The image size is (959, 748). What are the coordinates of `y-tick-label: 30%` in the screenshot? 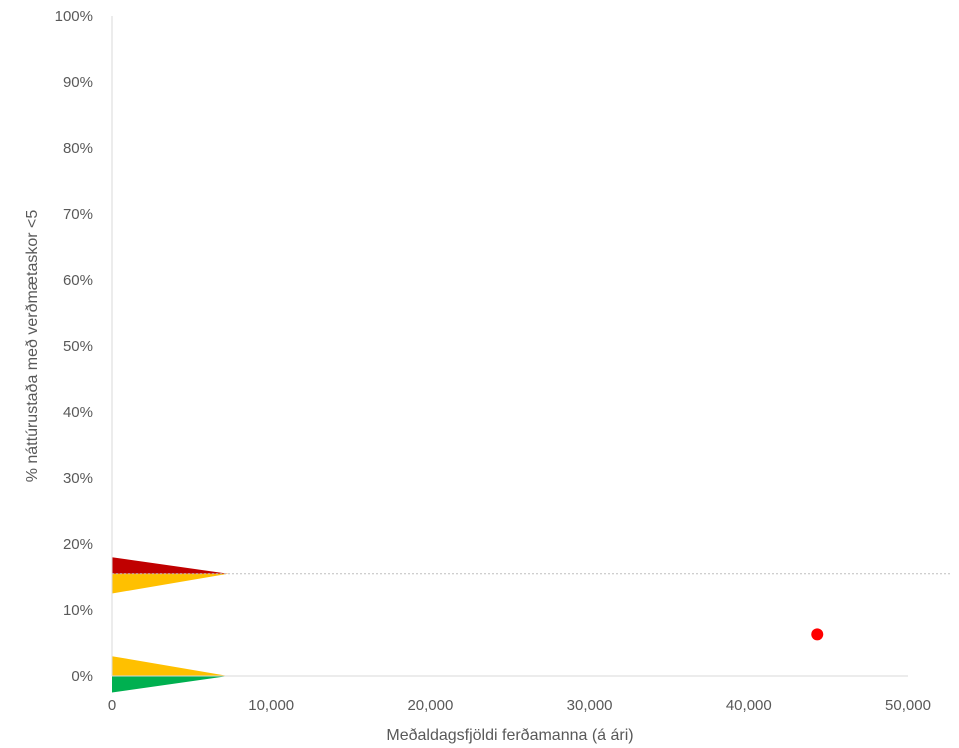 It's located at (78, 478).